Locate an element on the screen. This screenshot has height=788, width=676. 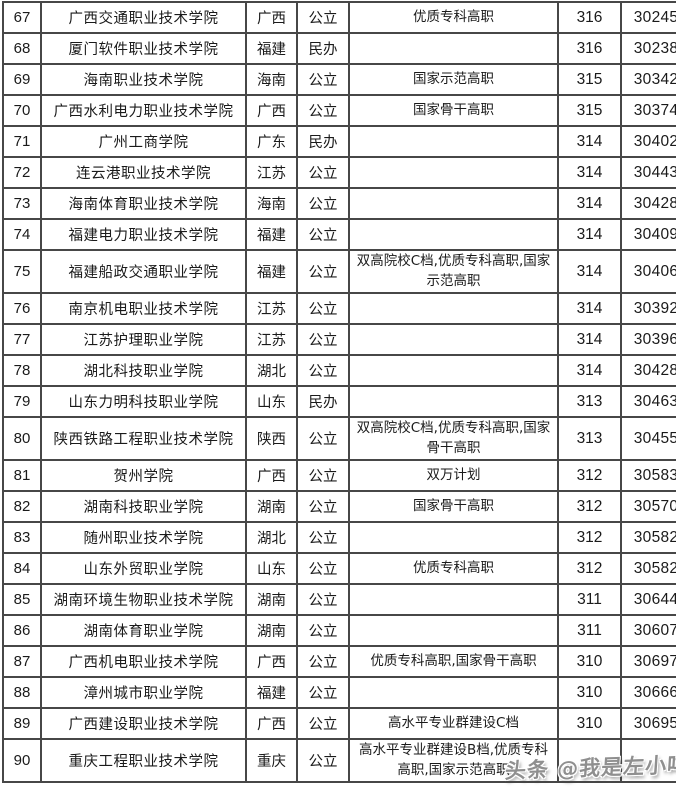
number-cell: 305701 is located at coordinates (648, 507).